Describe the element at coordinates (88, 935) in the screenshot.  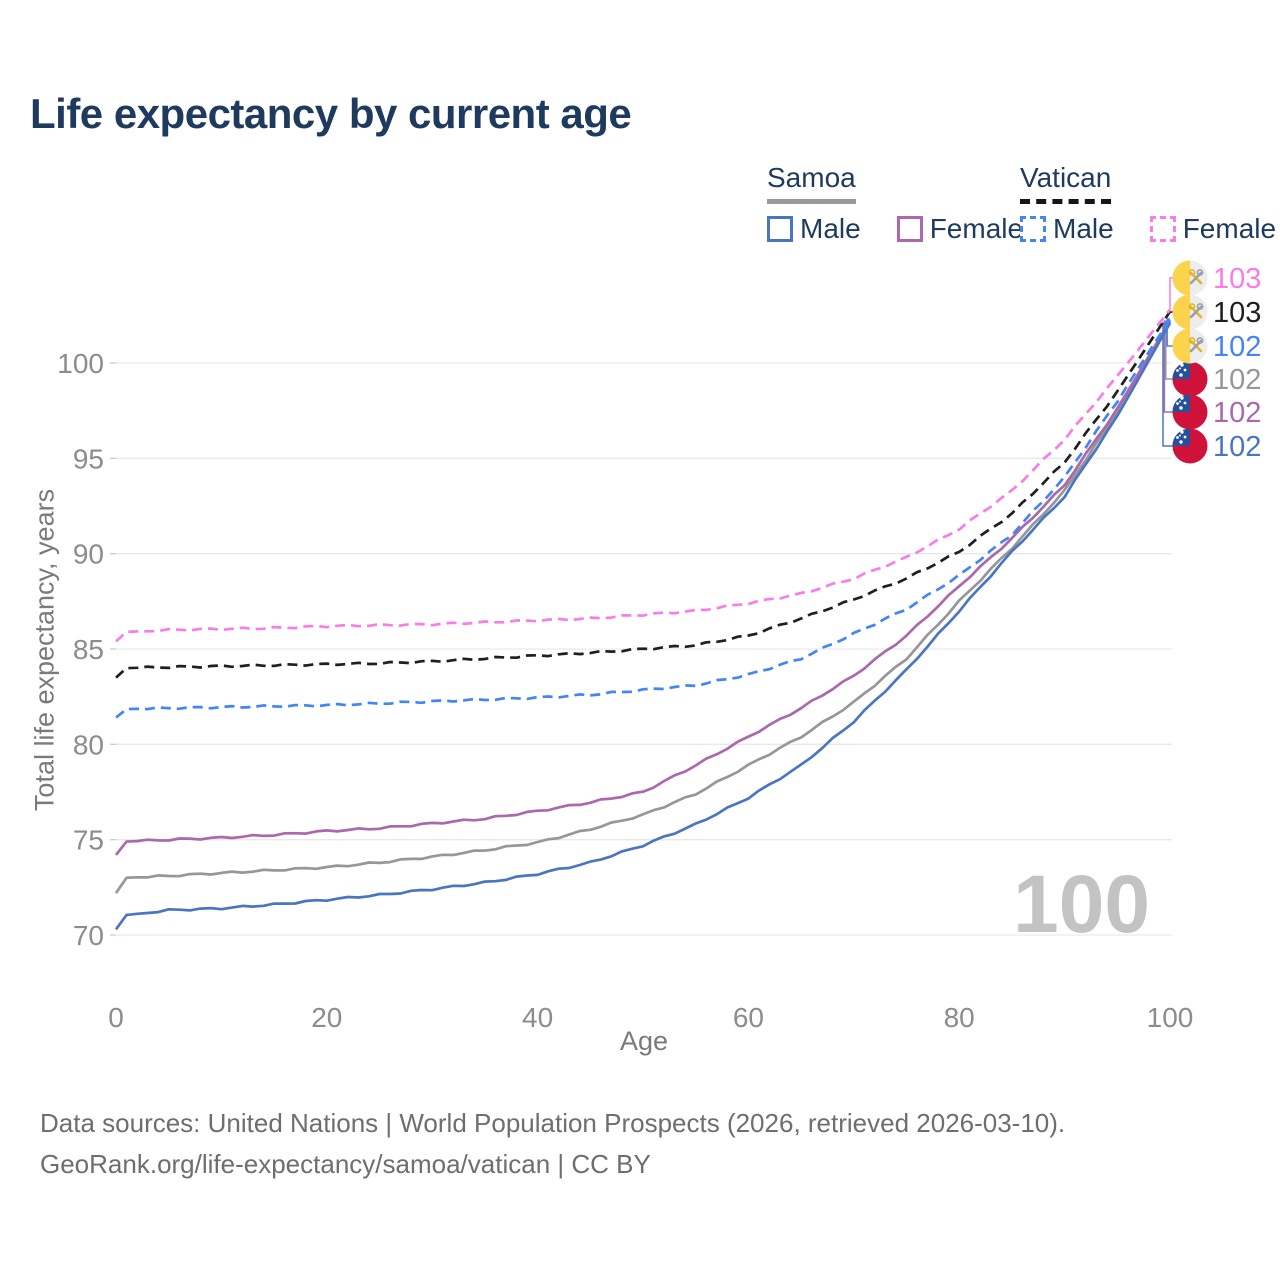
I see `y-tick-label-70: 70` at that location.